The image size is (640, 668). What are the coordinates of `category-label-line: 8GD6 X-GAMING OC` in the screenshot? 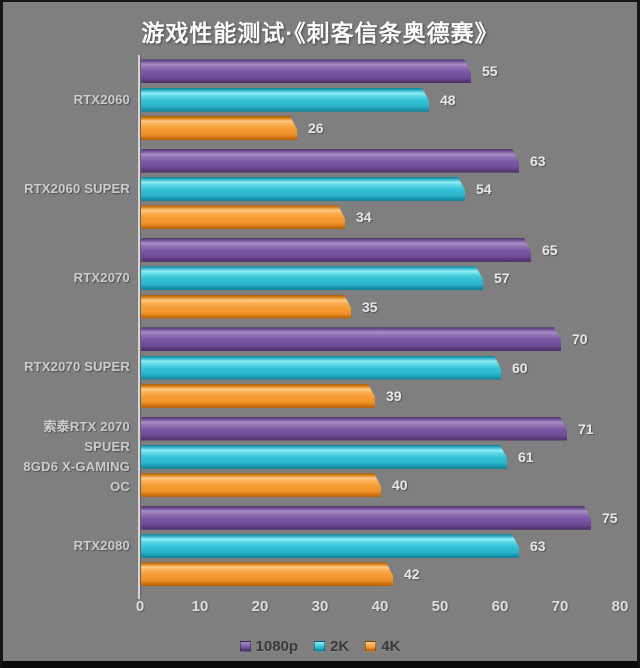 It's located at (76, 476).